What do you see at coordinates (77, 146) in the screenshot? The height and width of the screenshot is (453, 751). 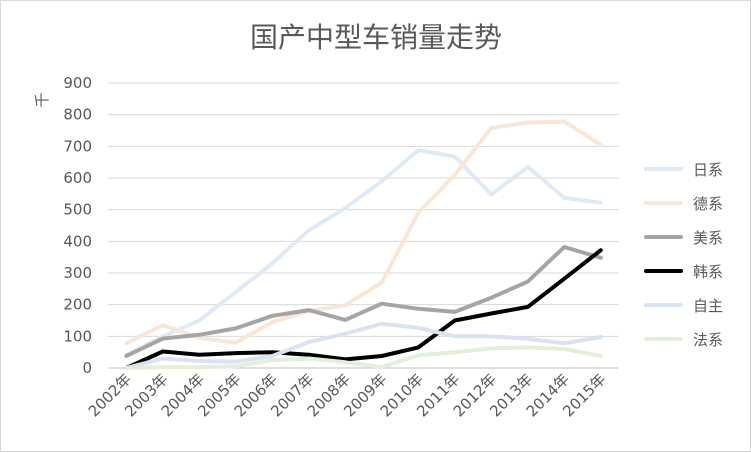 I see `y-tick-label: 700` at bounding box center [77, 146].